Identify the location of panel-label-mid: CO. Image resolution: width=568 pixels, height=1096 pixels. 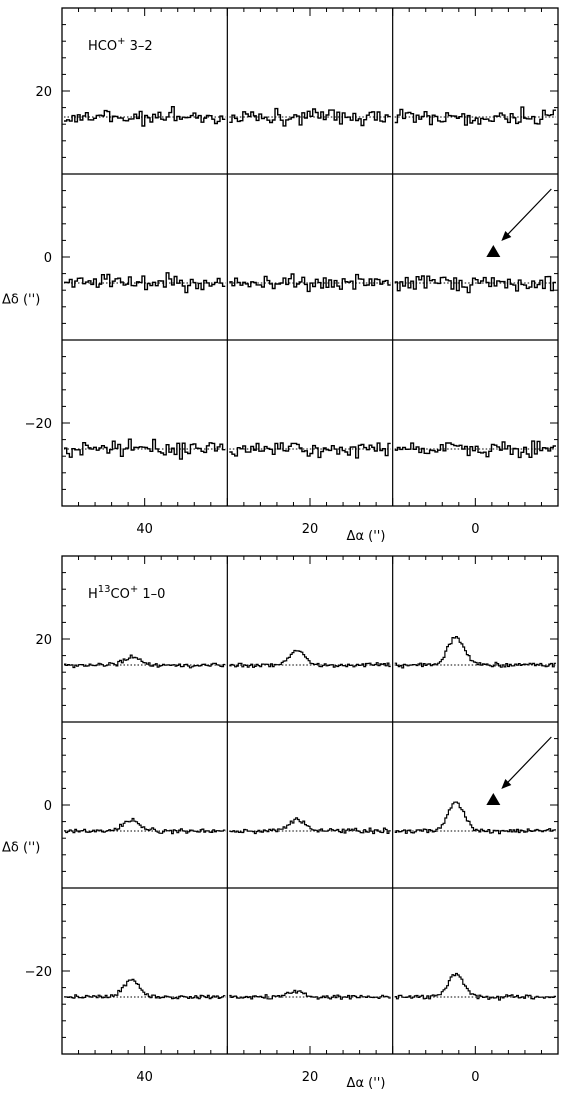
(120, 594).